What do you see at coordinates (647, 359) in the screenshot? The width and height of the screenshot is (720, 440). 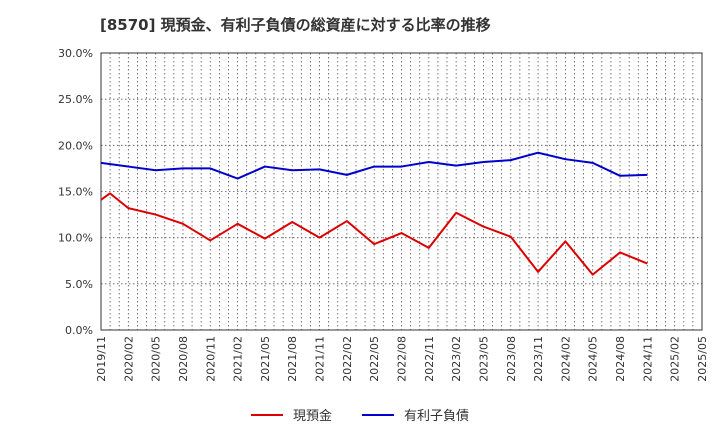 I see `x-tick-label: 2024/11` at bounding box center [647, 359].